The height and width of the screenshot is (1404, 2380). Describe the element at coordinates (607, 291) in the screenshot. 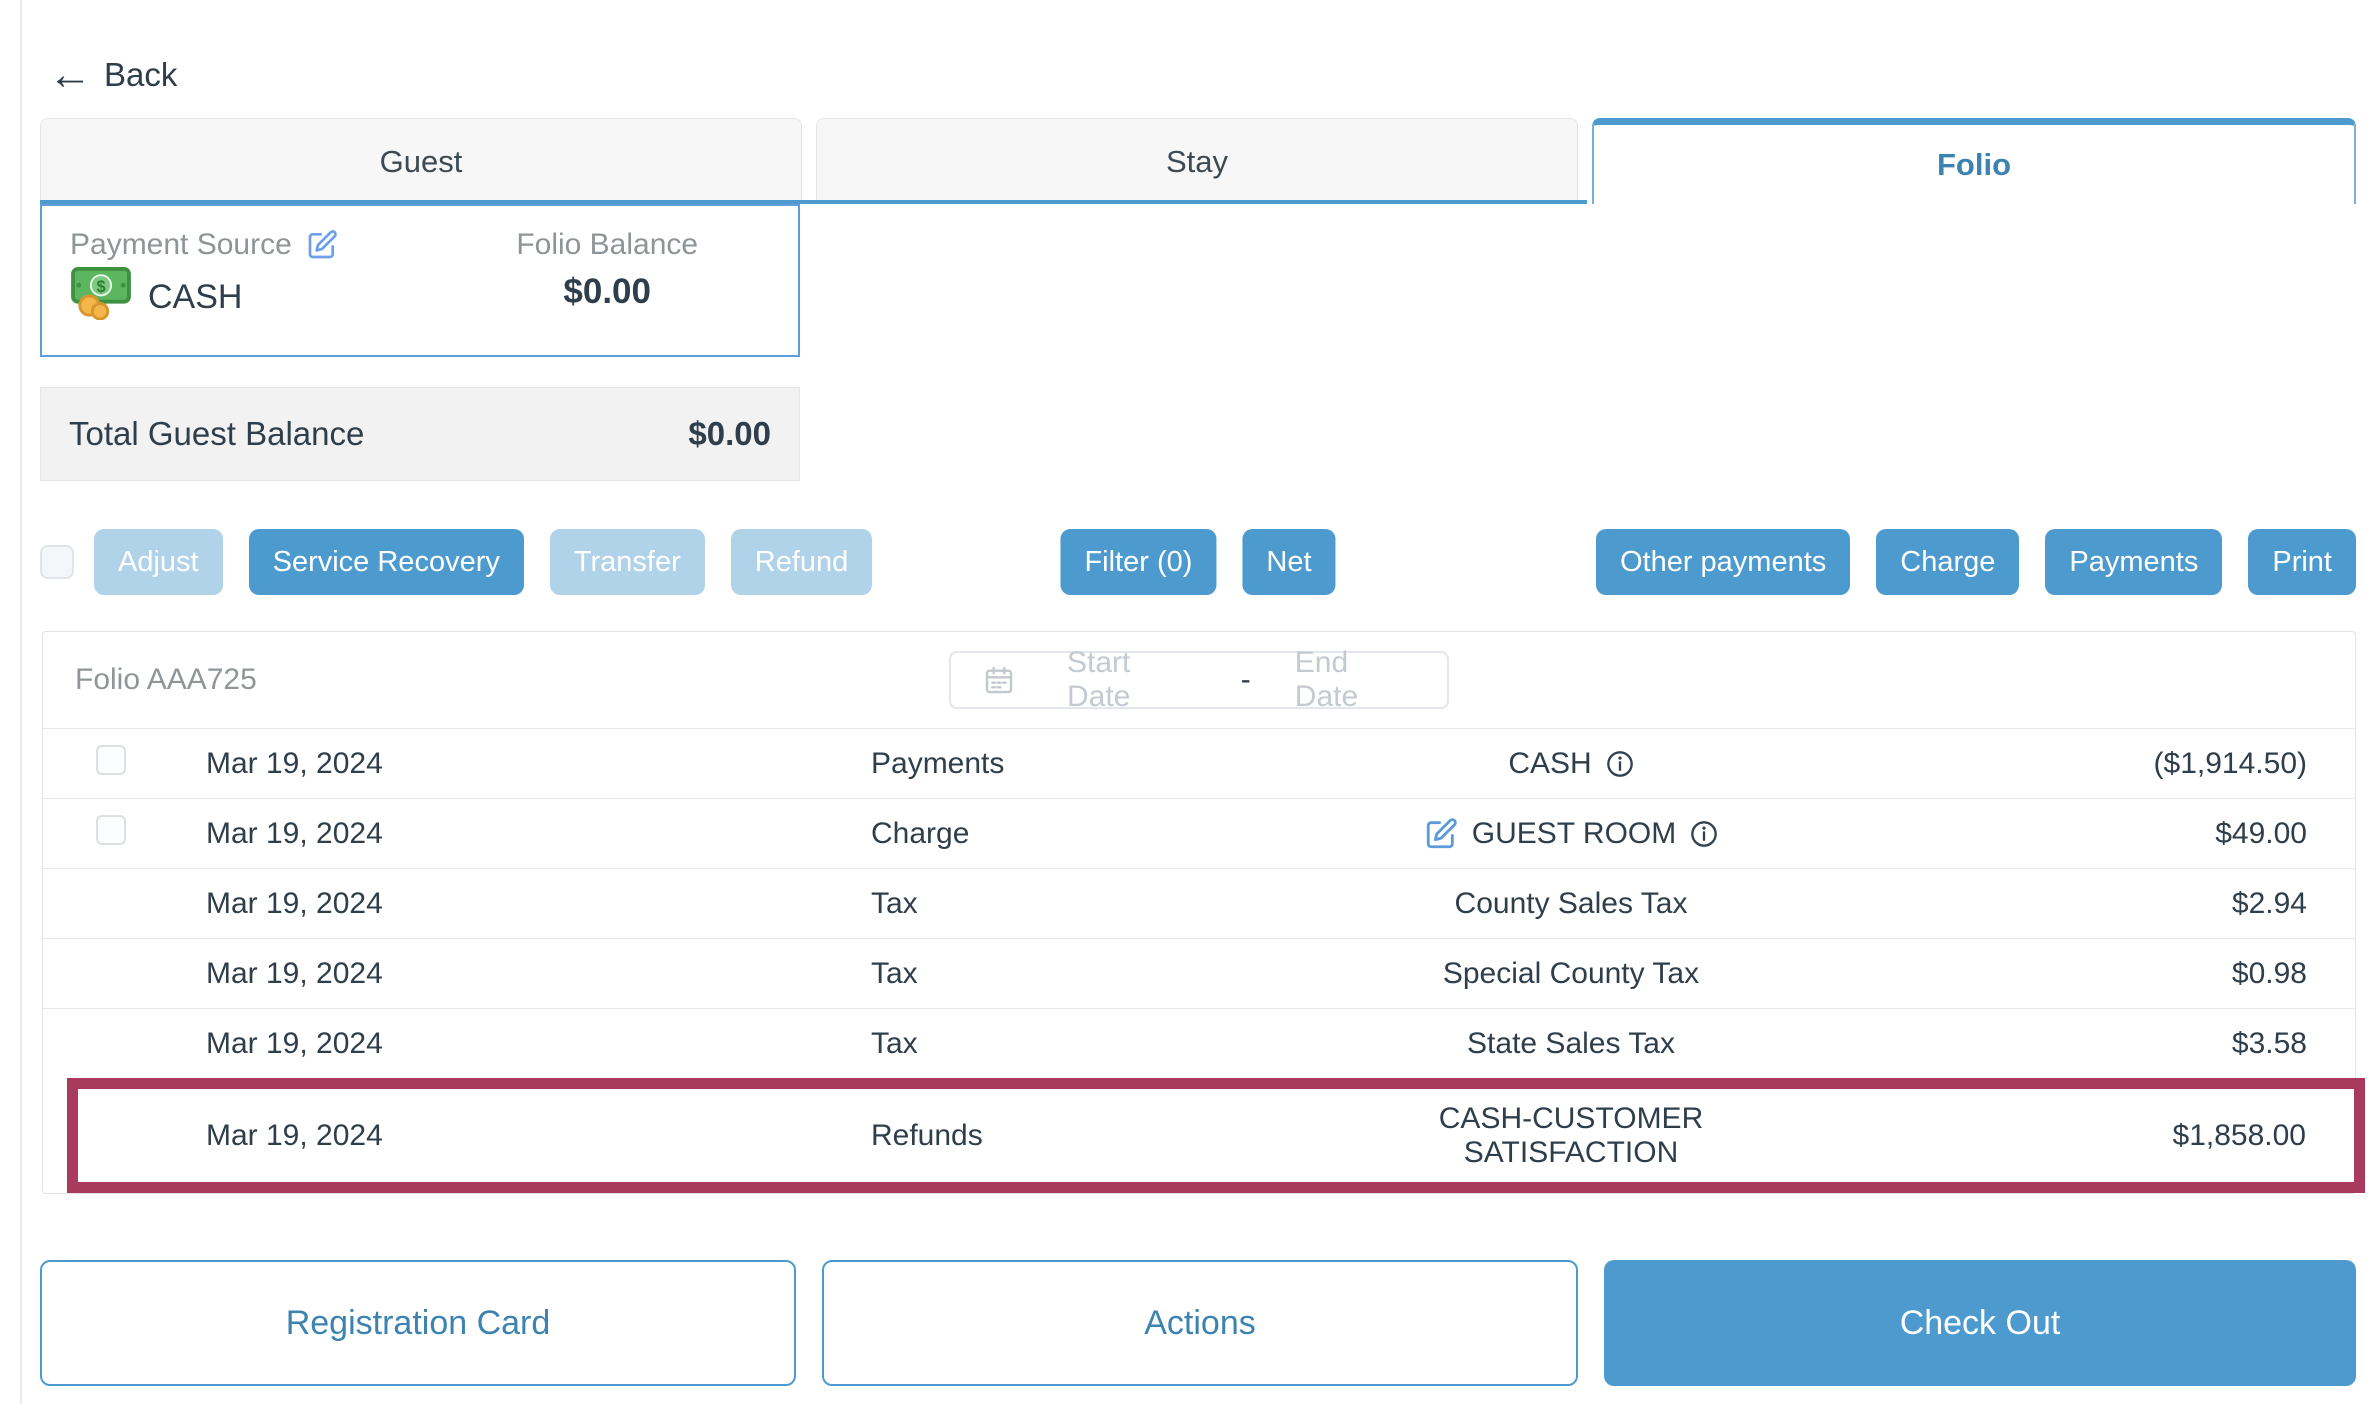

I see `folio-balance-value: $0.00` at that location.